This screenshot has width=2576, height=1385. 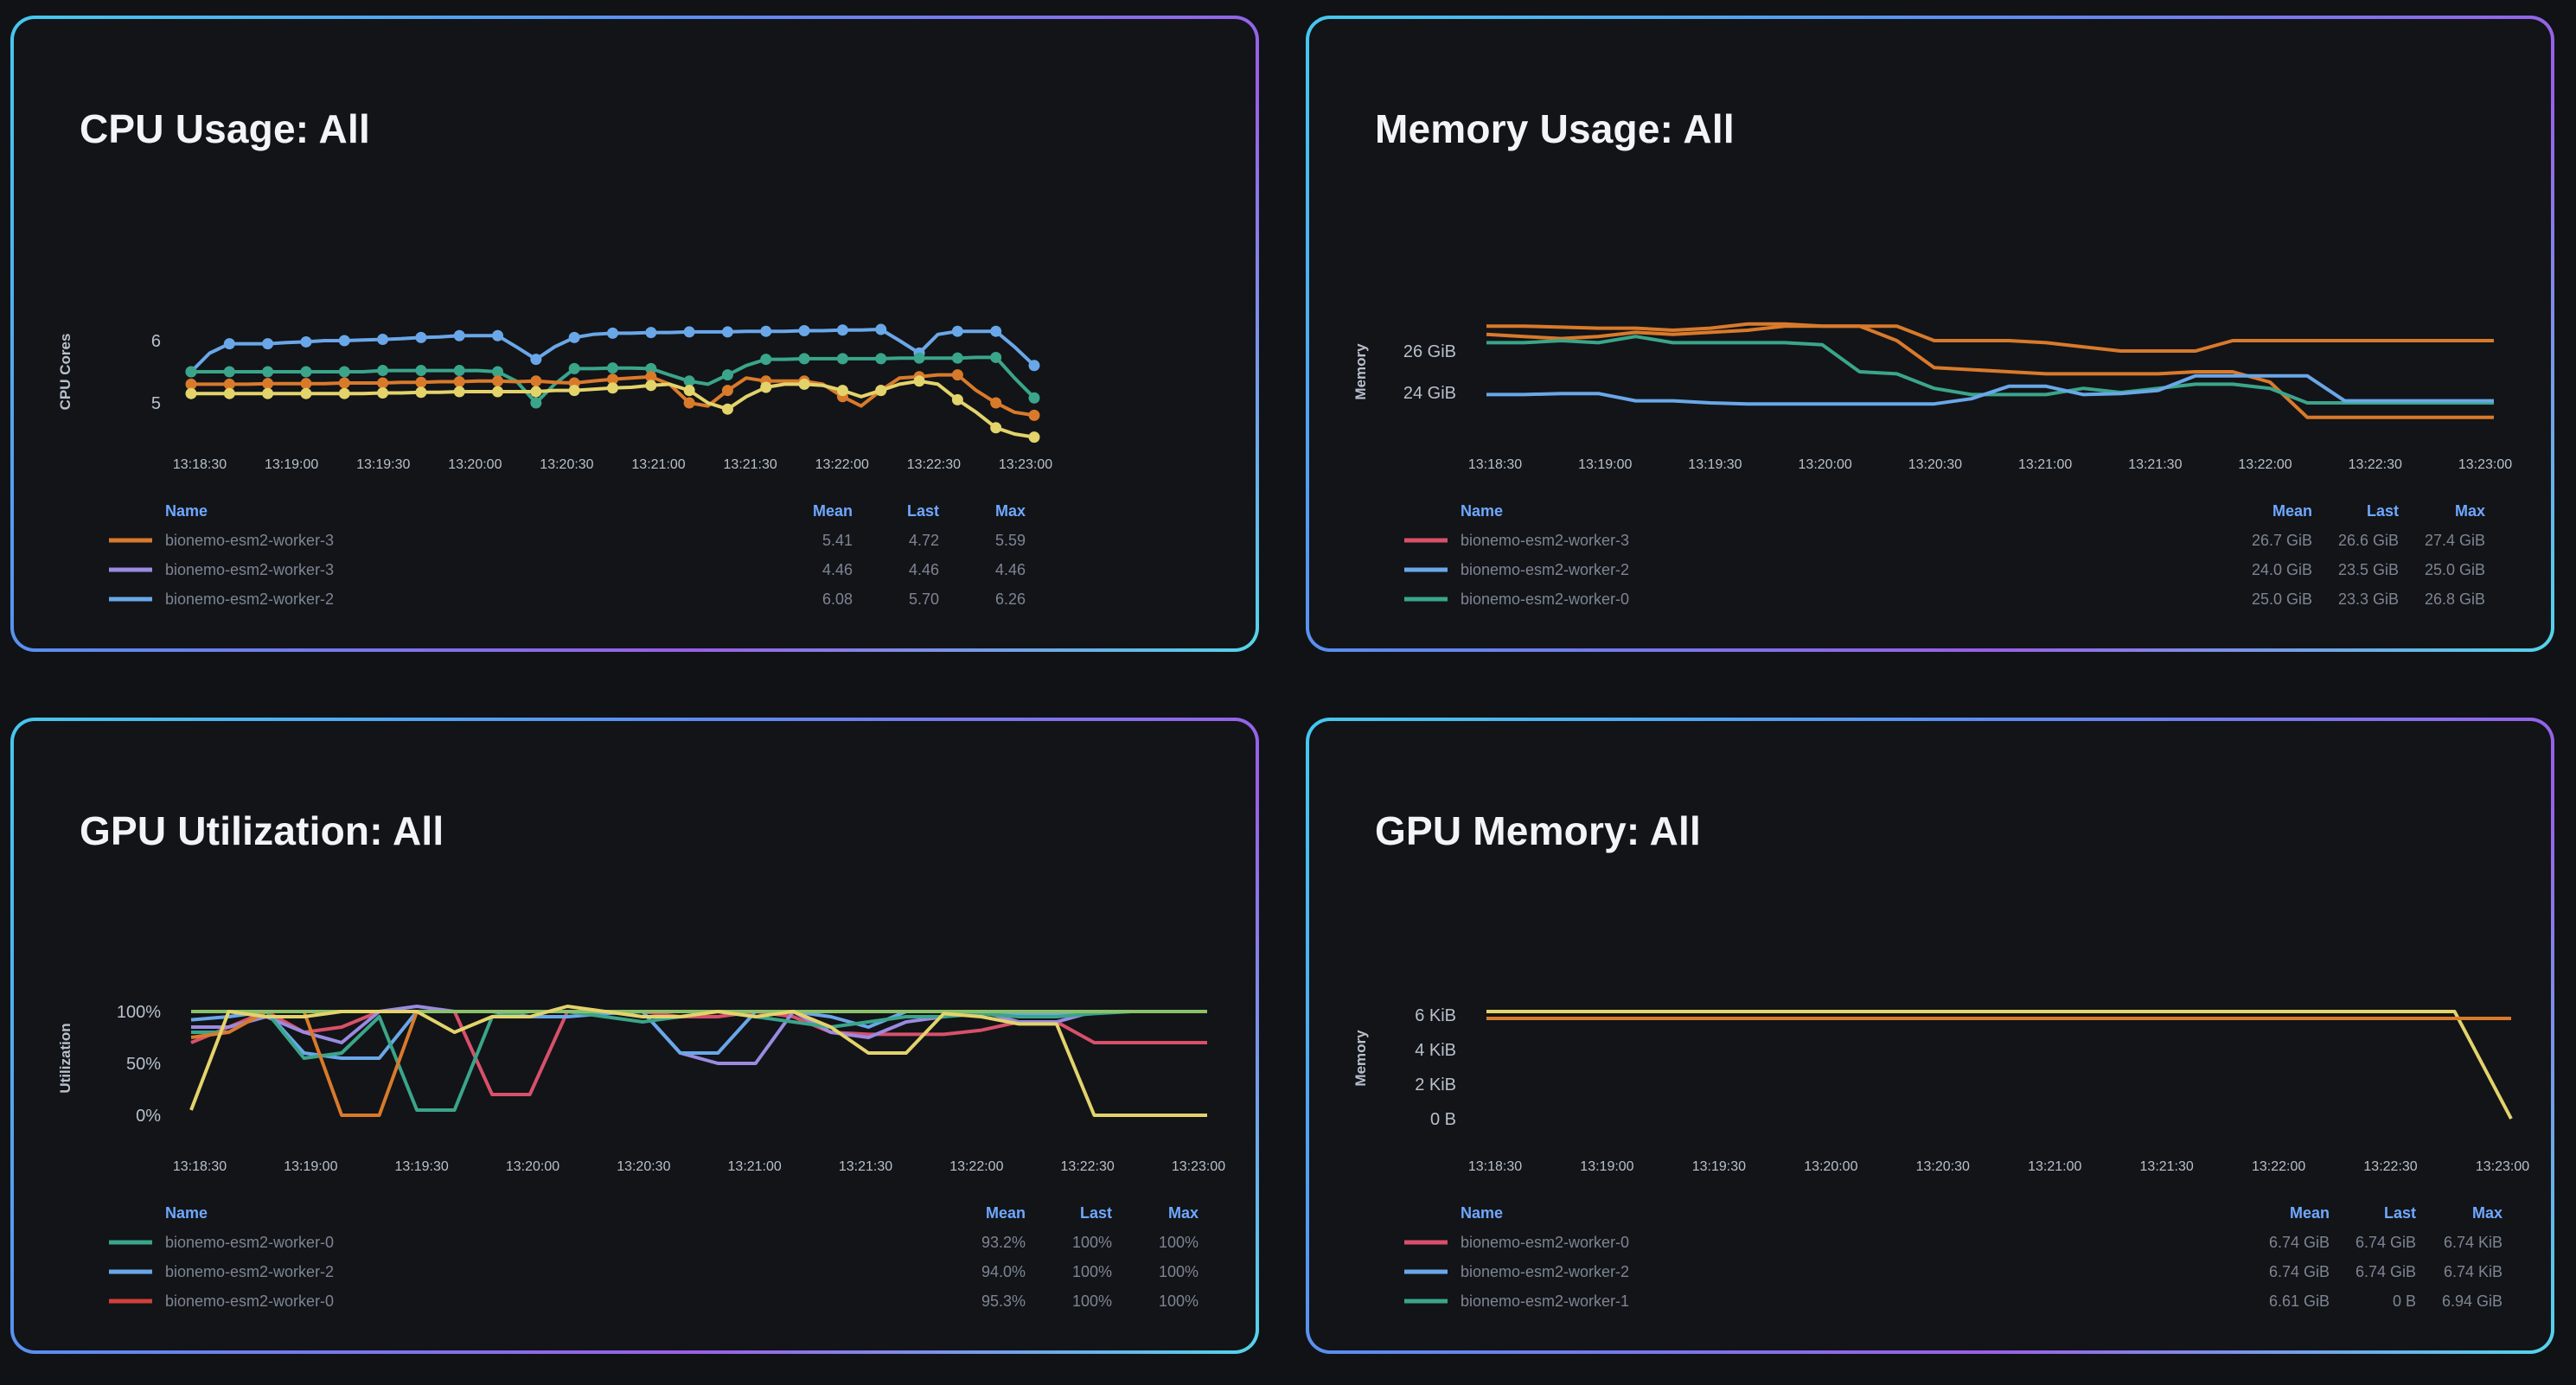 I want to click on x-tick-label: 13:22:00, so click(x=976, y=1166).